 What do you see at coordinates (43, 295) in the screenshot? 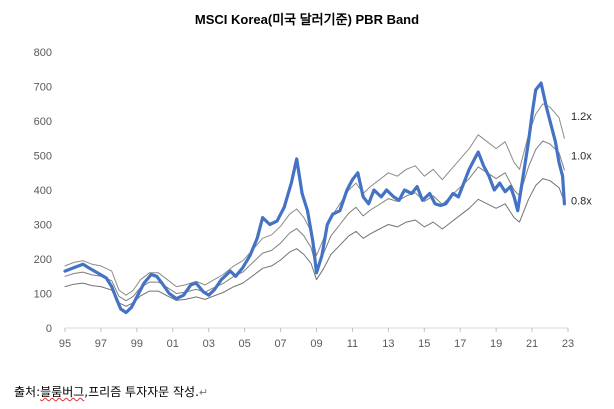
I see `y-tick-label: 100` at bounding box center [43, 295].